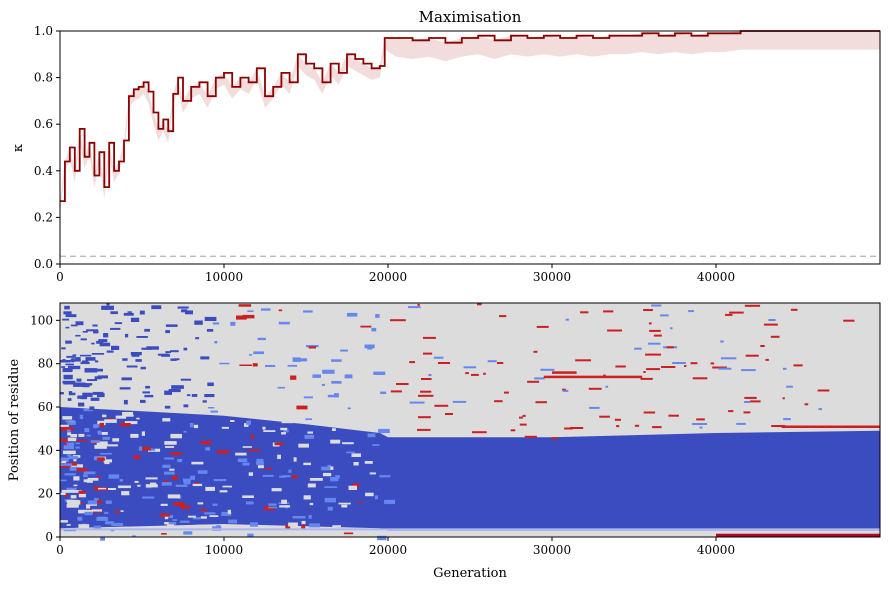 The width and height of the screenshot is (890, 594). I want to click on x-tick-label: 0, so click(60, 277).